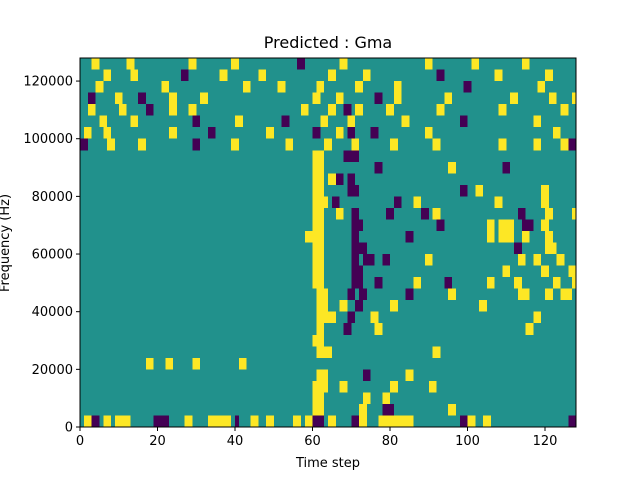 This screenshot has height=480, width=640. I want to click on x-tick-label: 40, so click(235, 441).